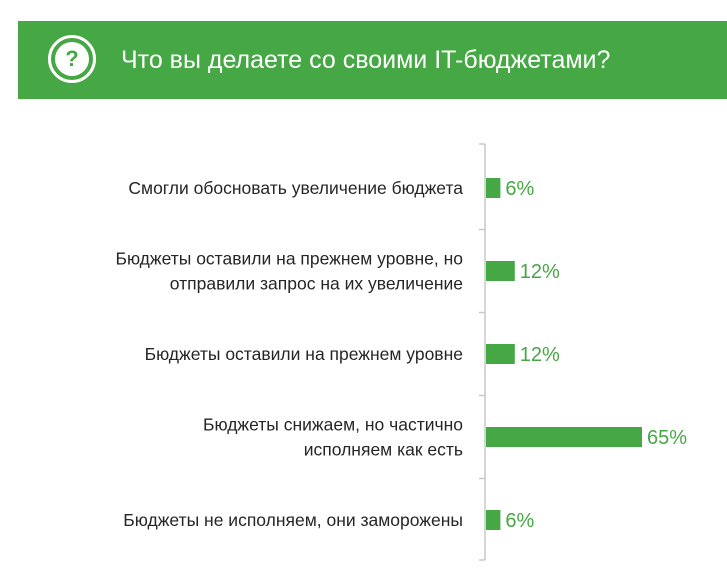  I want to click on question-banner: ? Что вы делаете со своими IT-бюджетами?, so click(372, 60).